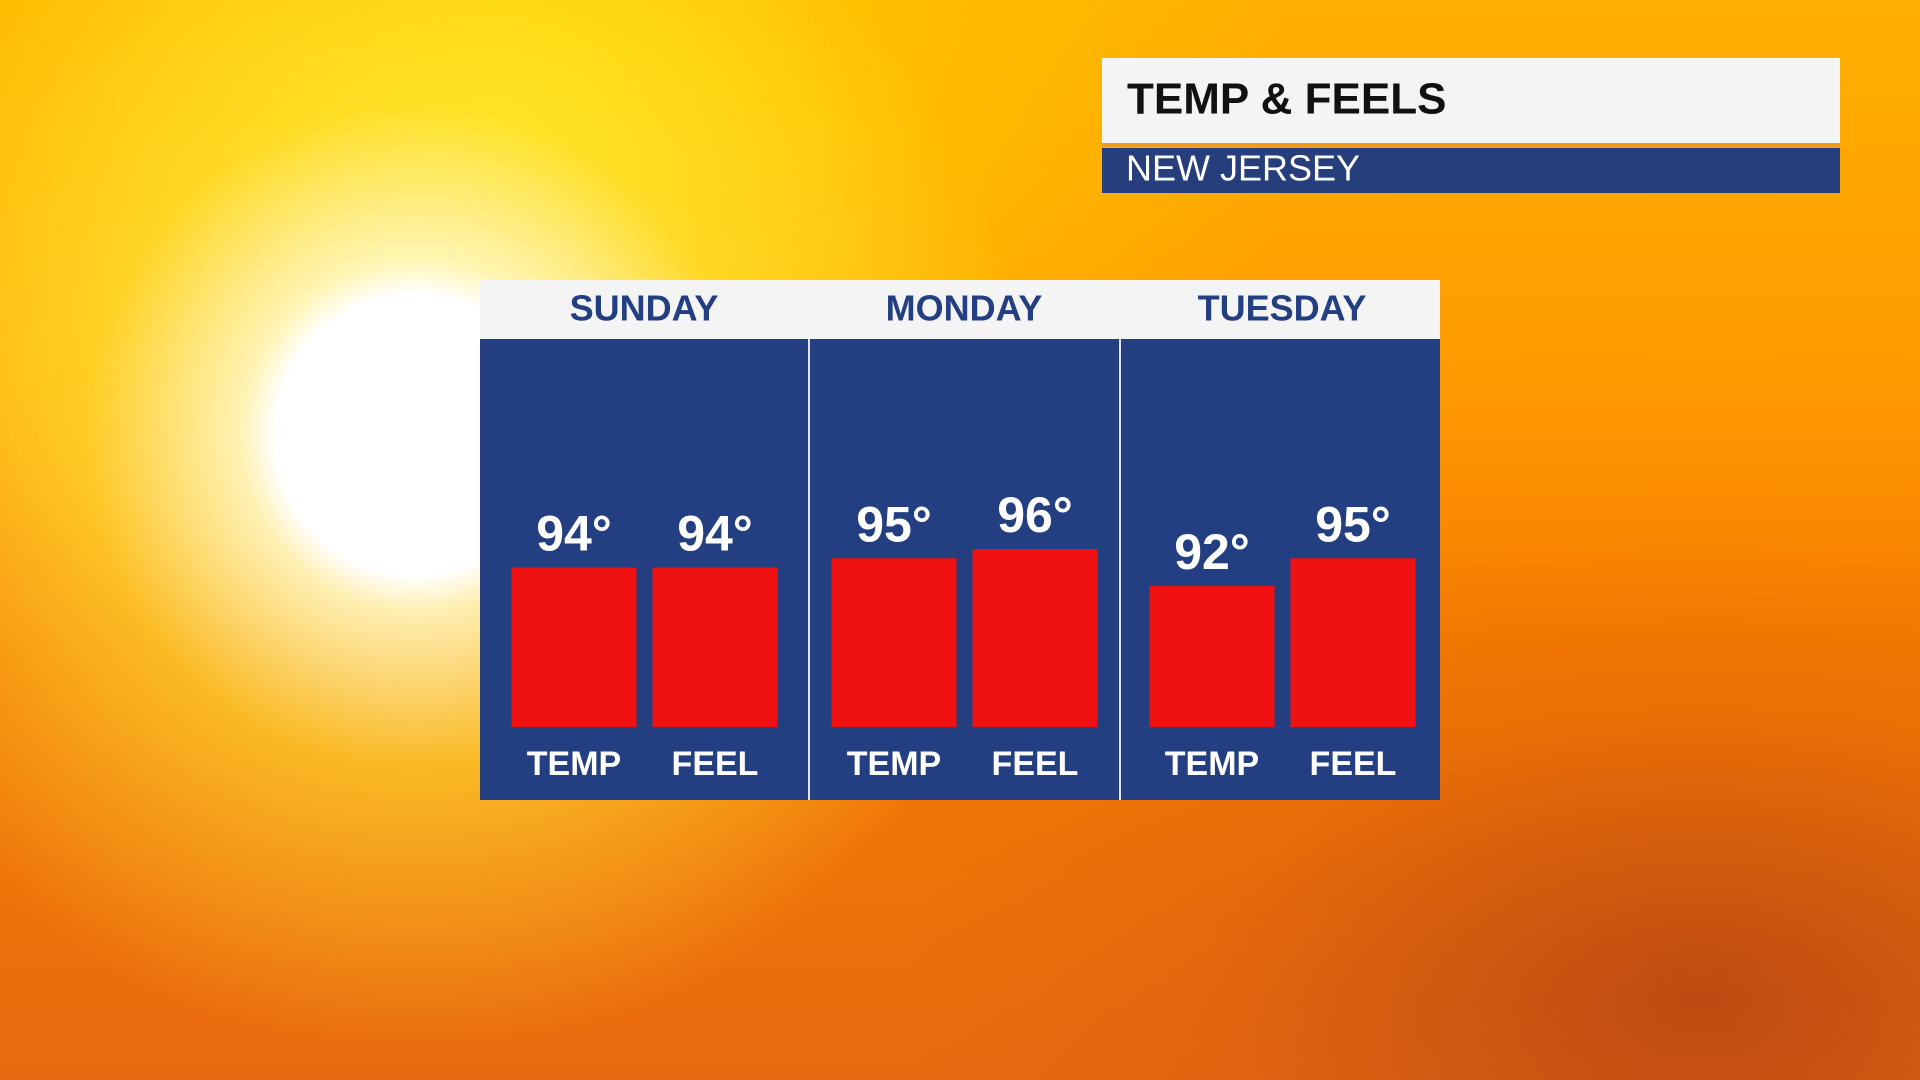 Image resolution: width=1920 pixels, height=1080 pixels. What do you see at coordinates (1471, 170) in the screenshot?
I see `subtitle-bar` at bounding box center [1471, 170].